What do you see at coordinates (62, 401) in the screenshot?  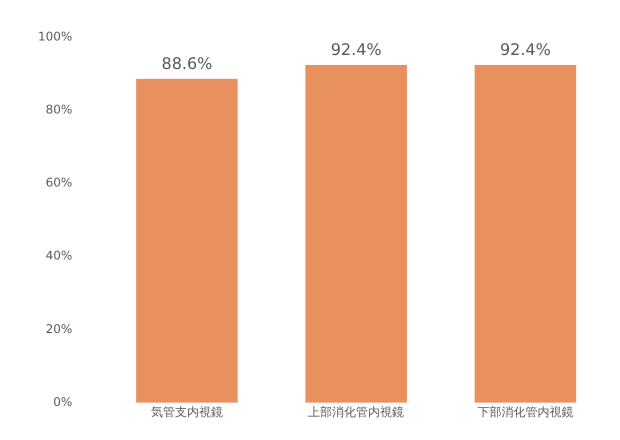 I see `y-tick-label: 0%` at bounding box center [62, 401].